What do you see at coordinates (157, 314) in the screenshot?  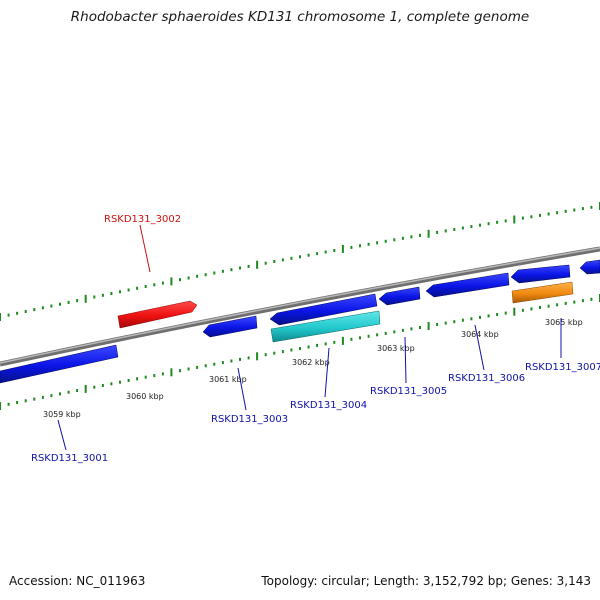 I see `gene-RSKD131_3002-arrow` at bounding box center [157, 314].